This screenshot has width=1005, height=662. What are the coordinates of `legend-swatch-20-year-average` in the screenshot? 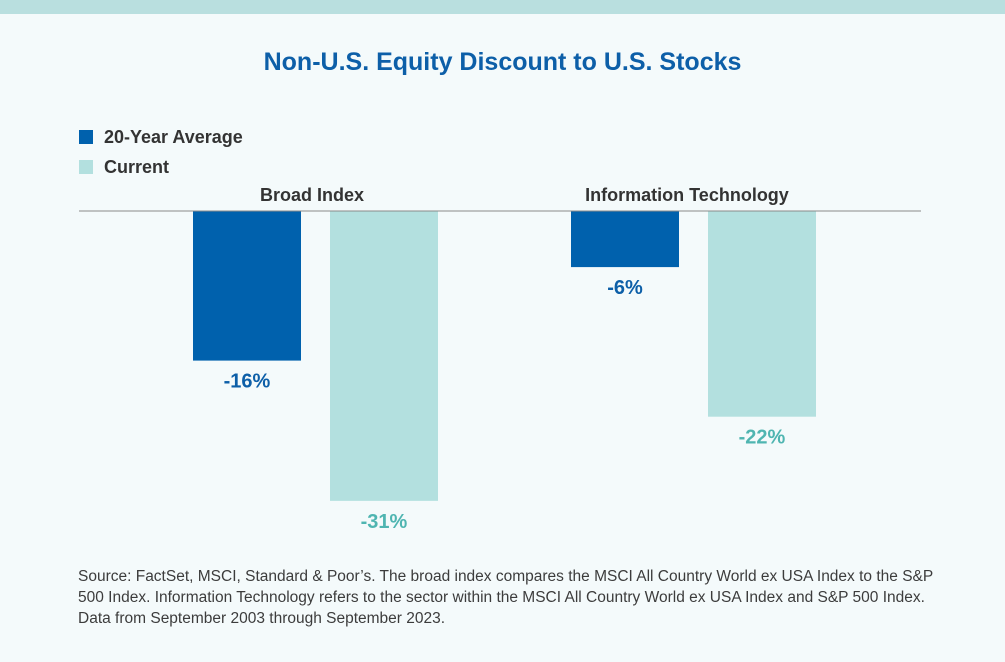 It's located at (86, 137).